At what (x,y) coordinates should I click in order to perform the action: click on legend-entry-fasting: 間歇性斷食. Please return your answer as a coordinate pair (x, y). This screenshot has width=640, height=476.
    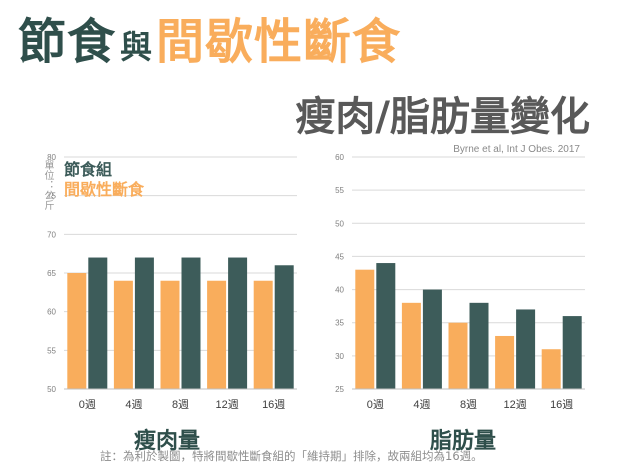
    Looking at the image, I should click on (104, 189).